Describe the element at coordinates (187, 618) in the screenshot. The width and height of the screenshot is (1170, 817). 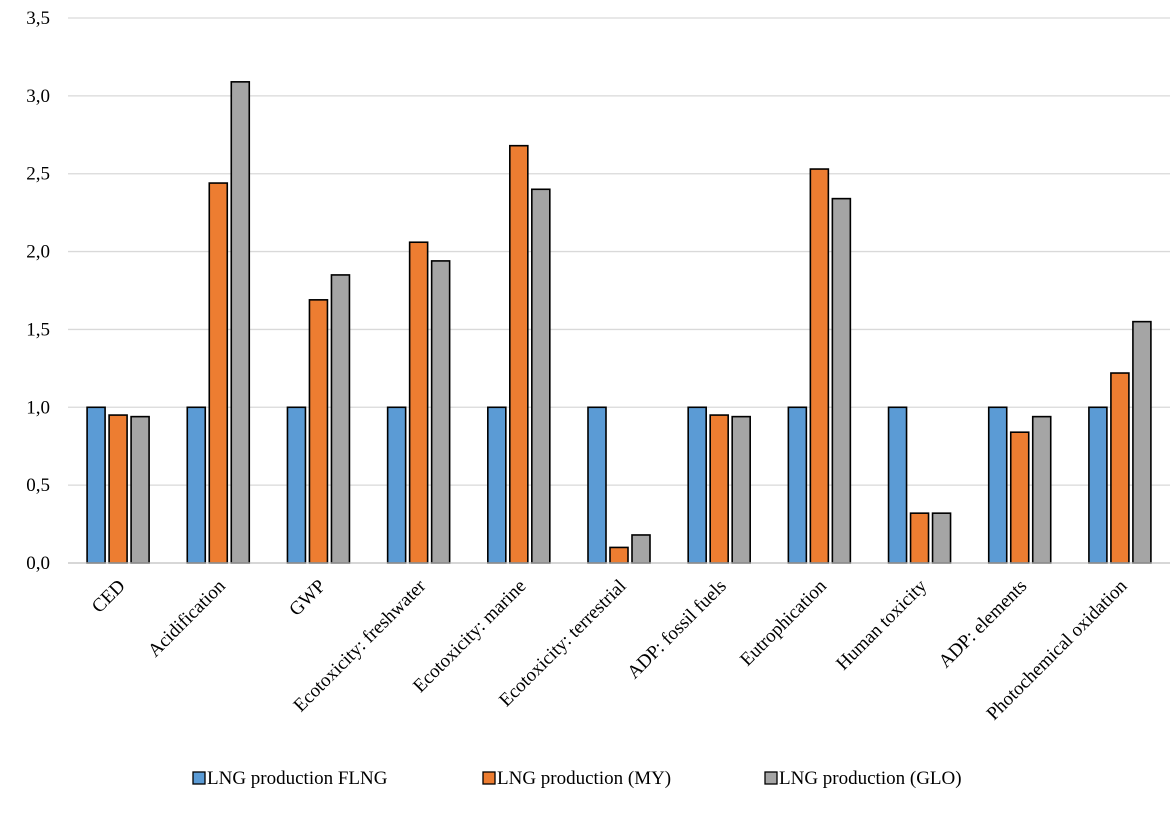
I see `category-label: Acidification` at that location.